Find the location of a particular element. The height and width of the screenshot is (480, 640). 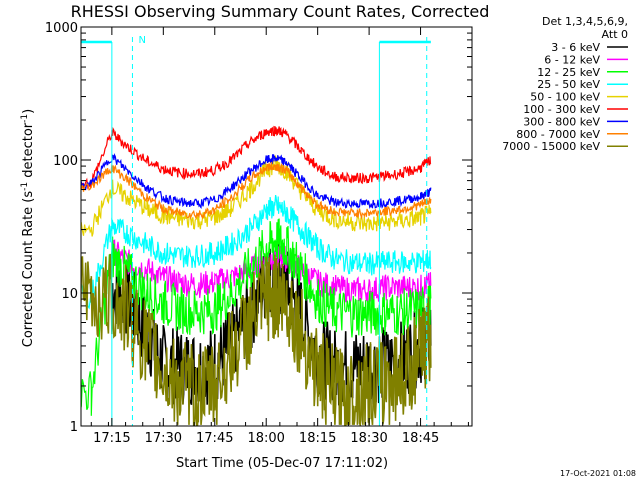

legend-header-line-2: Att 0 is located at coordinates (615, 34).